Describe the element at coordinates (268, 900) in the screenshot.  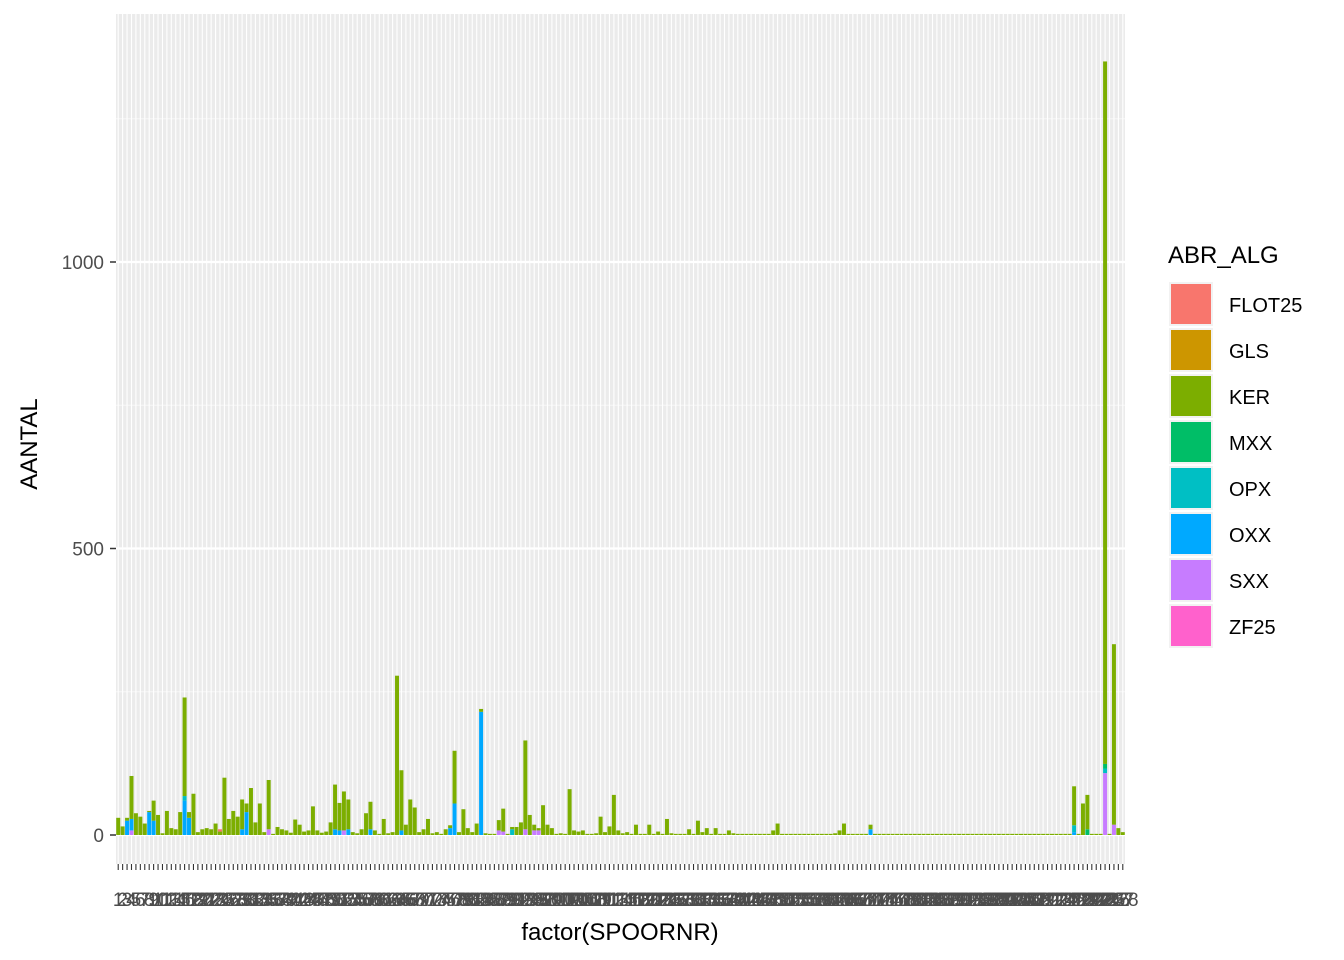
I see `x-tick-label: 35` at that location.